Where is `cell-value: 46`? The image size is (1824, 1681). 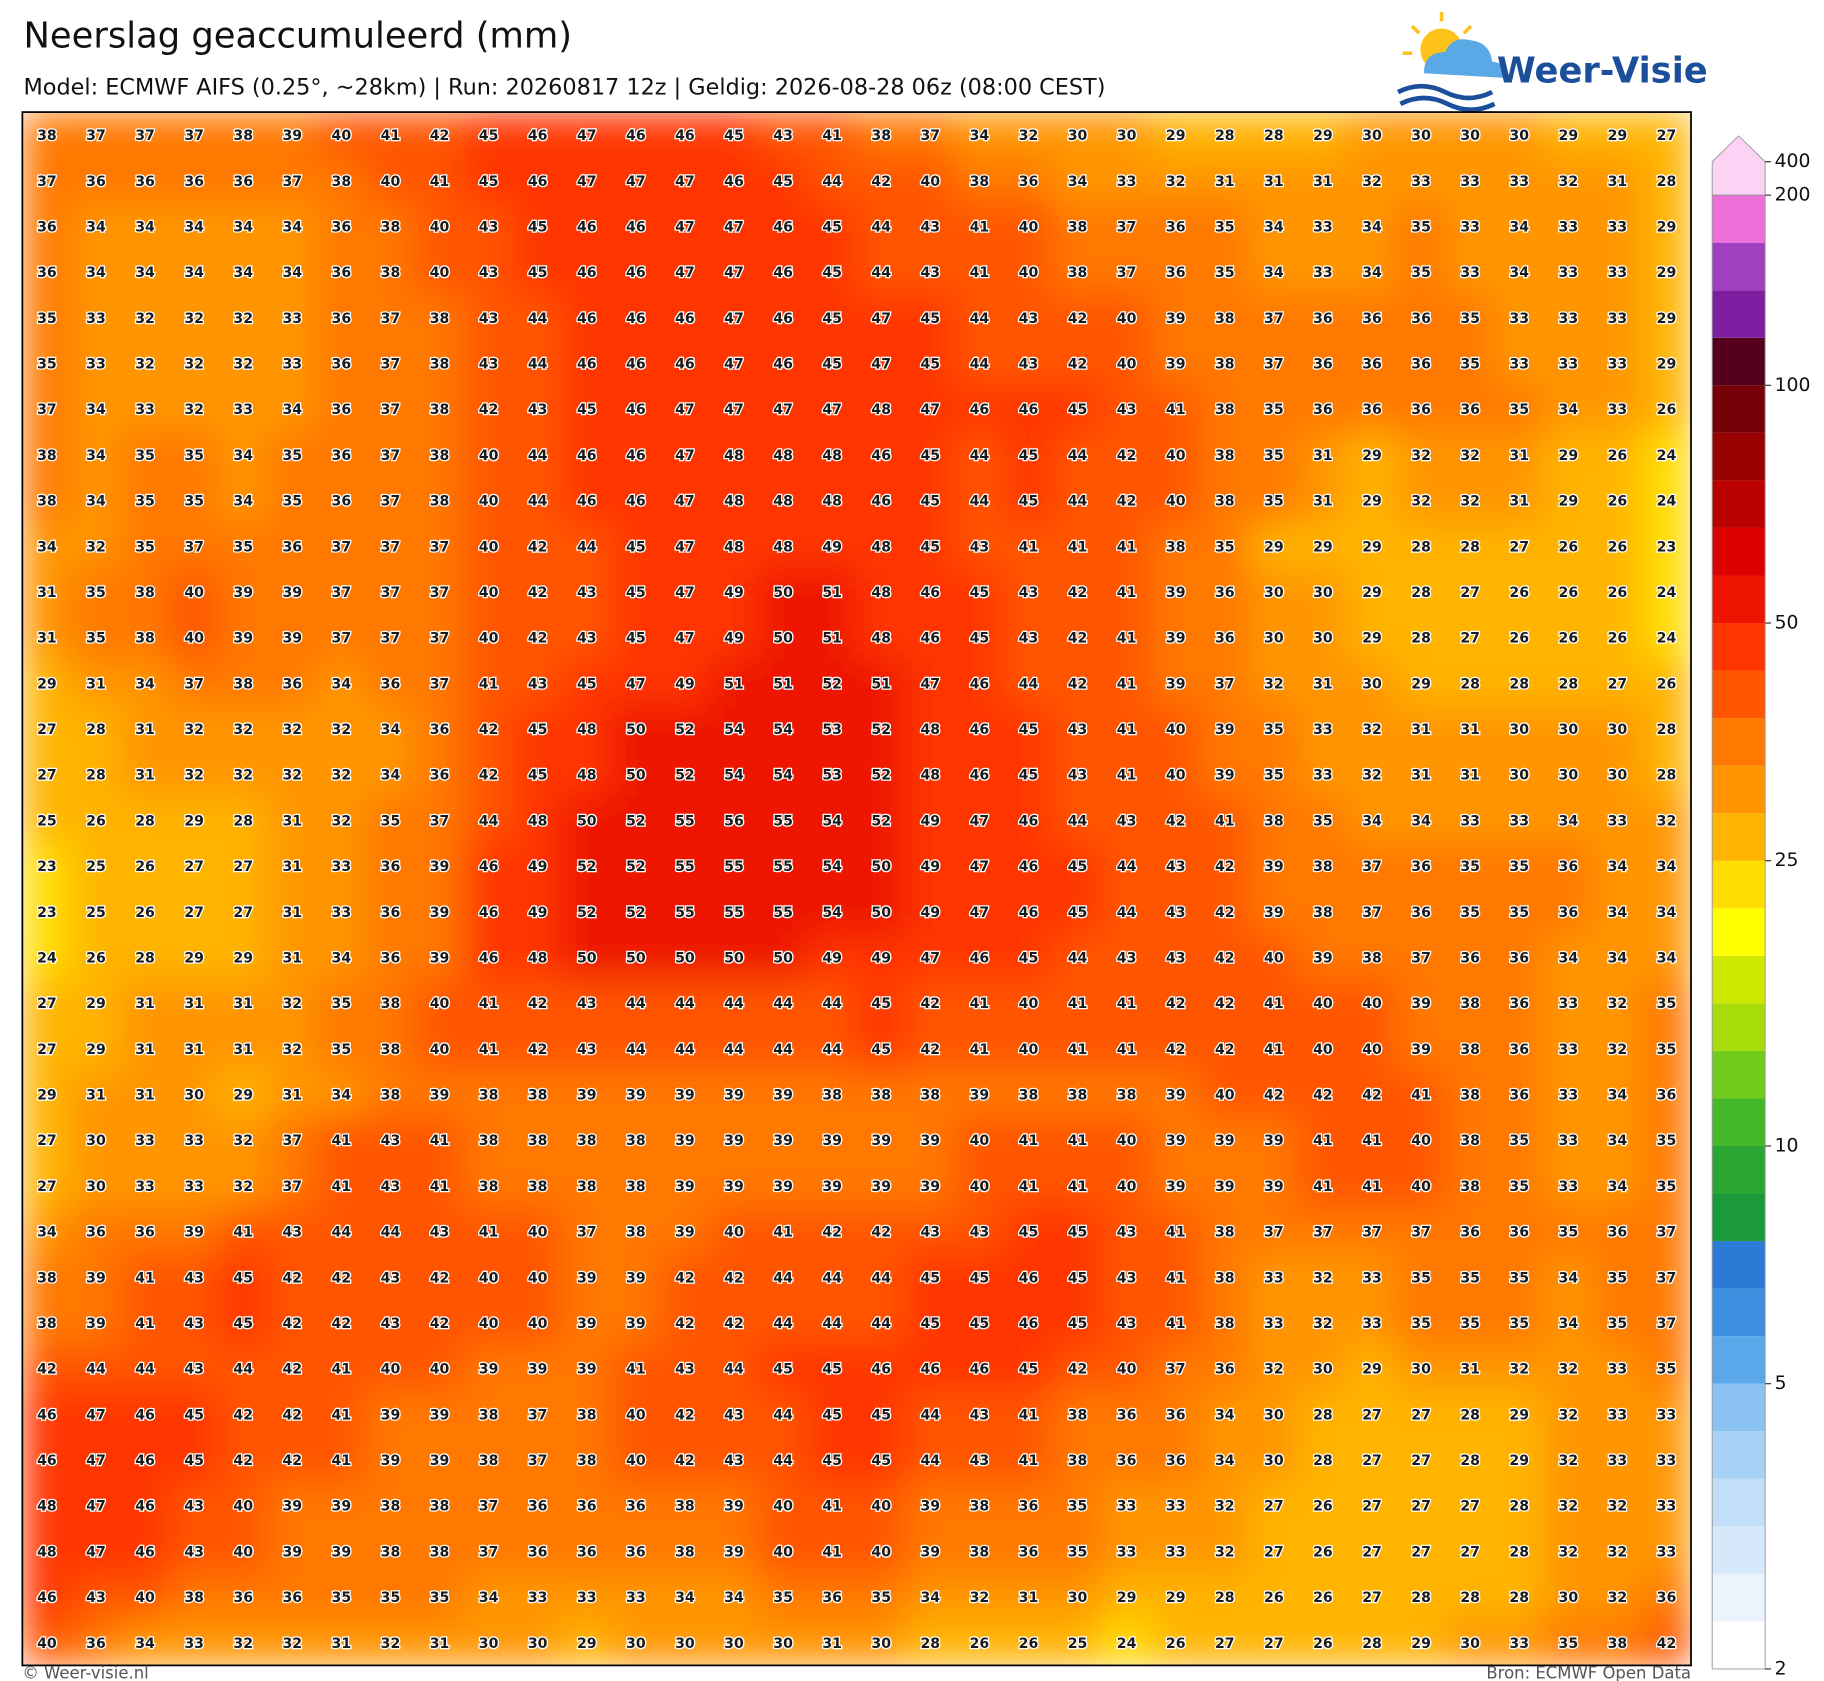 cell-value: 46 is located at coordinates (980, 684).